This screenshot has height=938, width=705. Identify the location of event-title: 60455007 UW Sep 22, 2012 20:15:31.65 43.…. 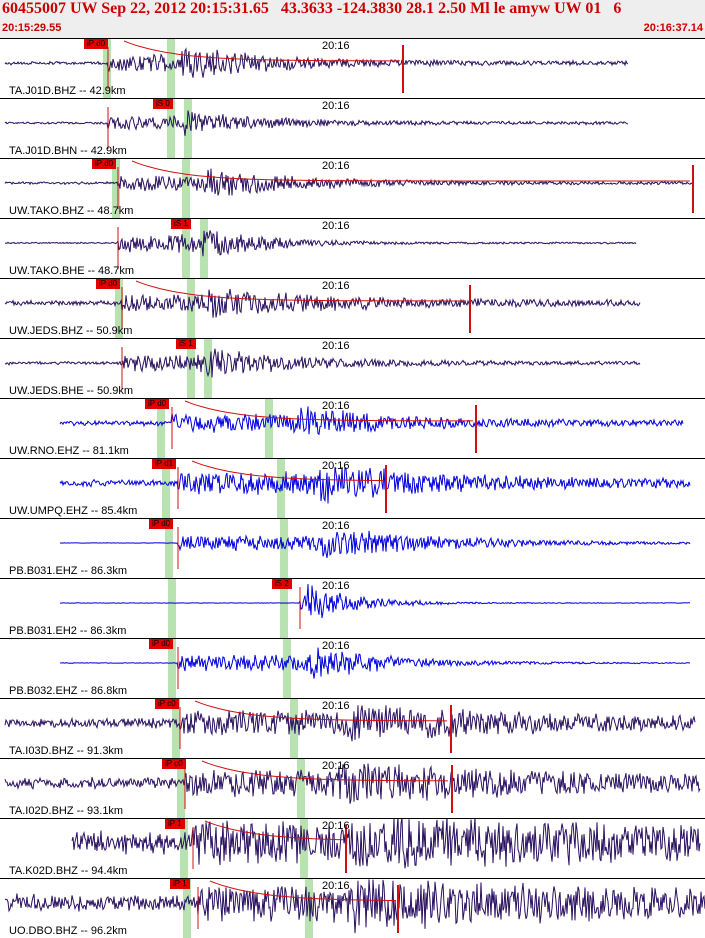
(312, 8).